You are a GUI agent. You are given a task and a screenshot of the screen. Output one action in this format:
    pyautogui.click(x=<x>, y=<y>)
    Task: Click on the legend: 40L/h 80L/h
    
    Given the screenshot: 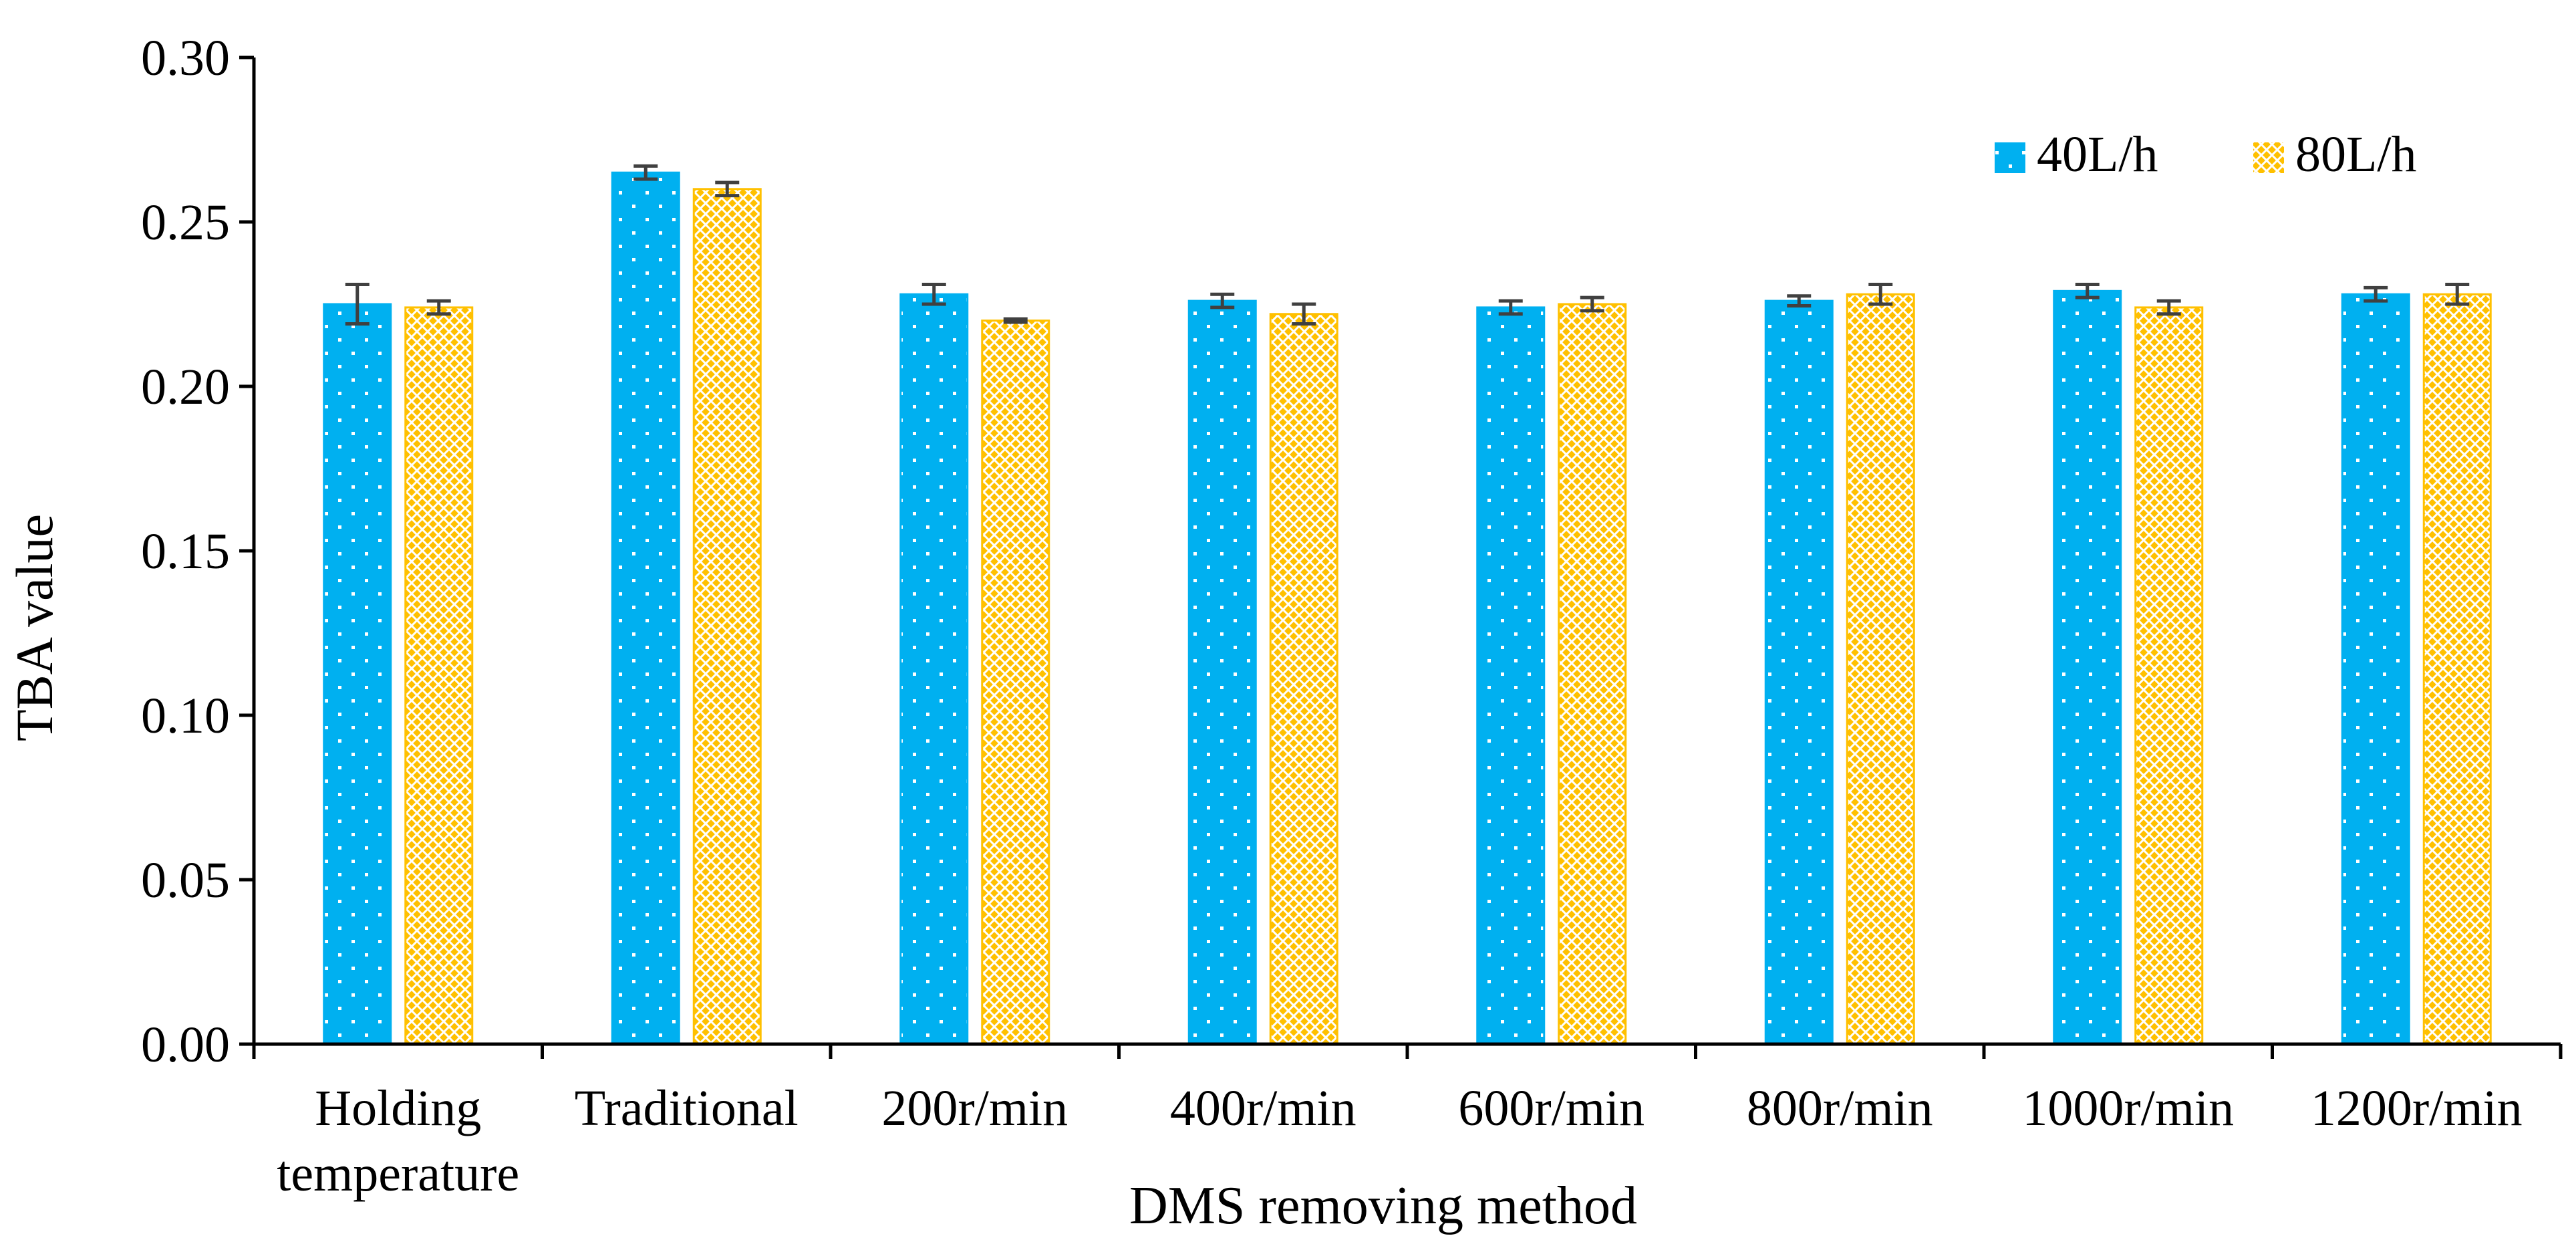 What is the action you would take?
    pyautogui.click(x=2206, y=154)
    